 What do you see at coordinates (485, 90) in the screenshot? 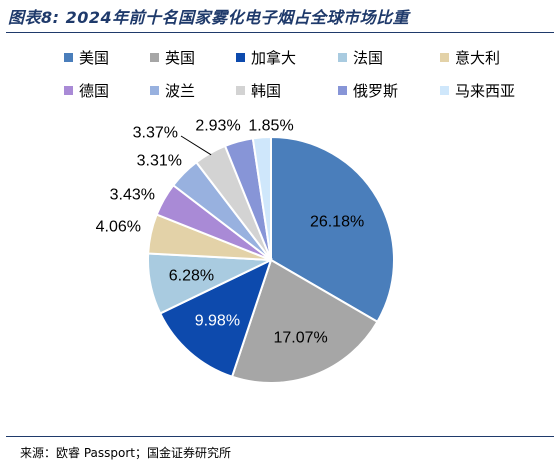
I see `legend-label: 马来西亚` at bounding box center [485, 90].